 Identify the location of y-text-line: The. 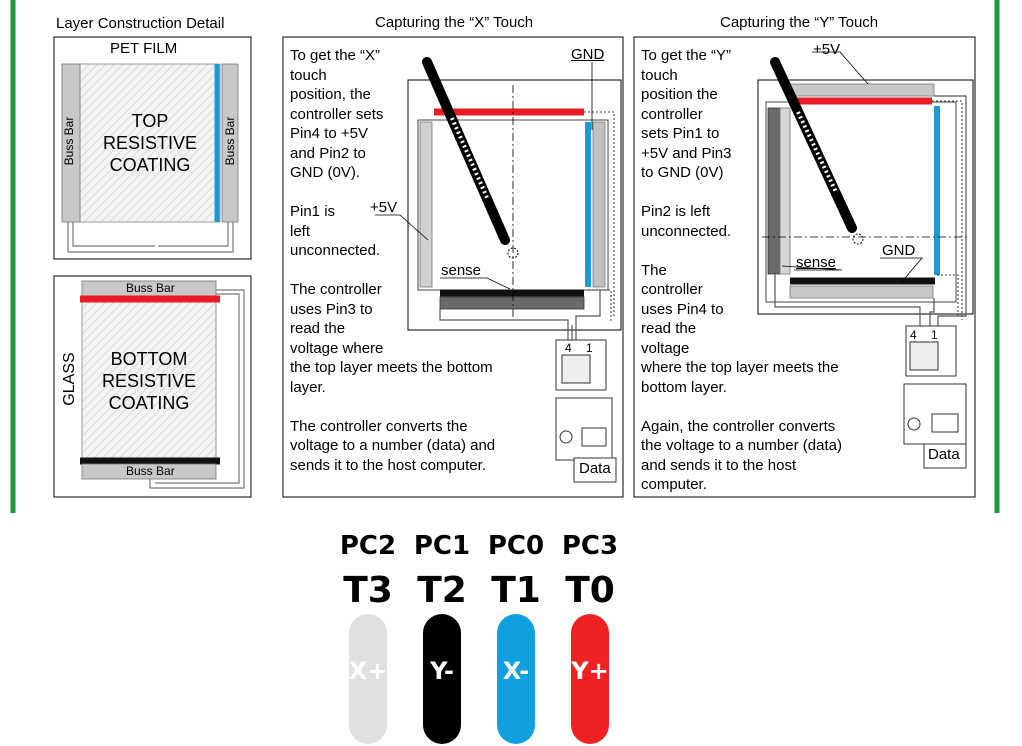
(654, 270).